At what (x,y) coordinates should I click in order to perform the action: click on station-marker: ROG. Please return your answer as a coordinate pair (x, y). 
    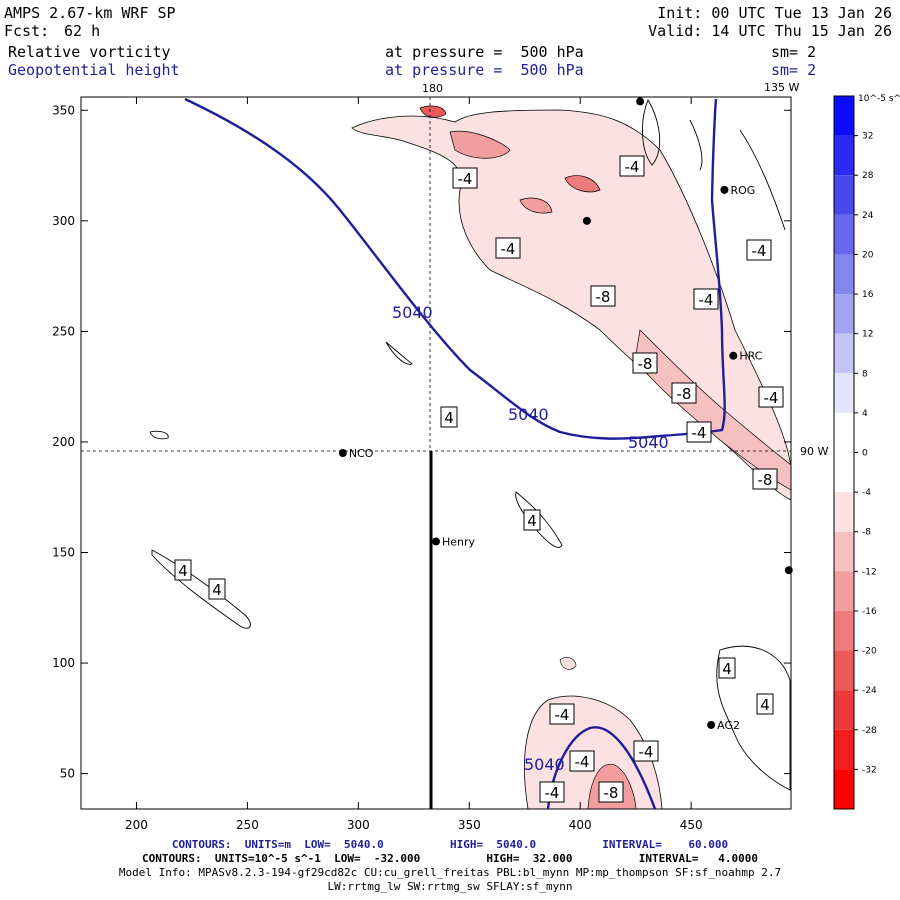
    Looking at the image, I should click on (737, 190).